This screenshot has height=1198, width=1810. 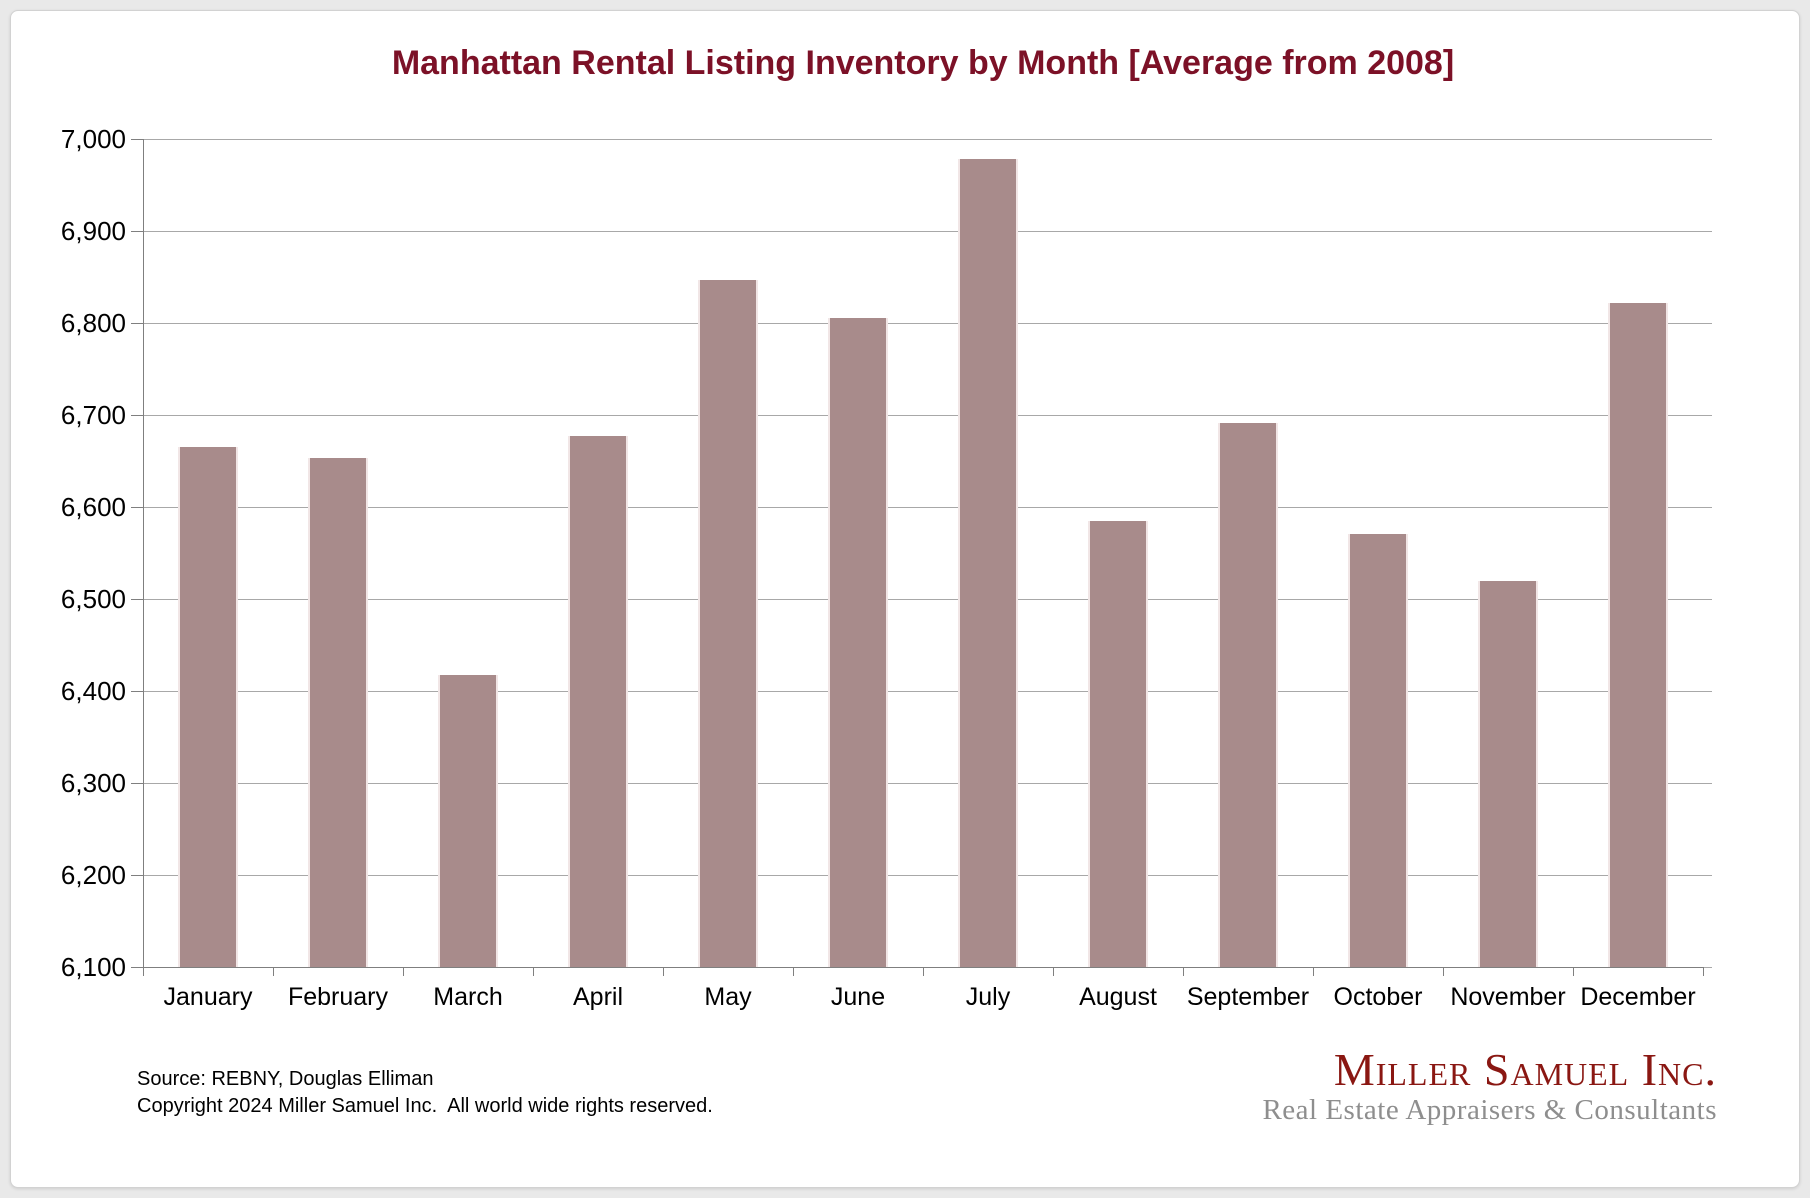 I want to click on logo-company-name: Miller Samuel Inc., so click(x=1525, y=1069).